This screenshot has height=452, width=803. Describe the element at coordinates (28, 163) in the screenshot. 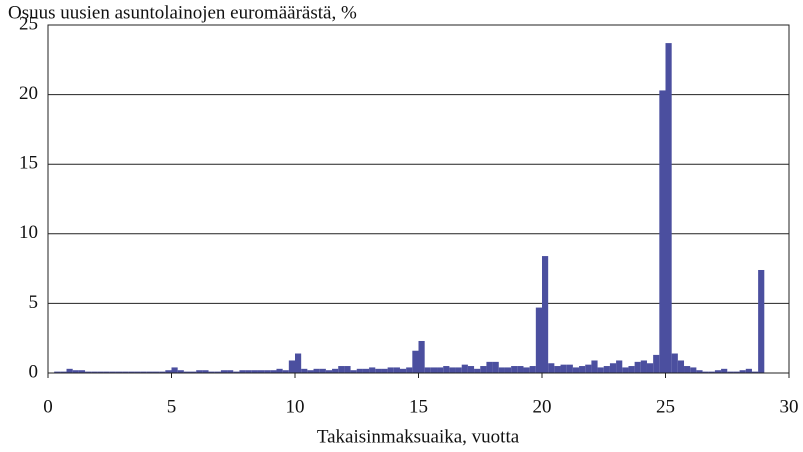

I see `y-tick-label: 15` at that location.